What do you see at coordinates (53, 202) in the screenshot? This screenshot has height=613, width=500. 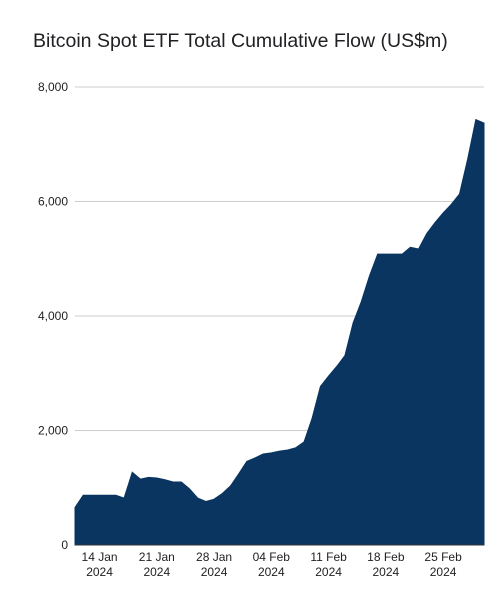 I see `y-tick-label: 6,000` at bounding box center [53, 202].